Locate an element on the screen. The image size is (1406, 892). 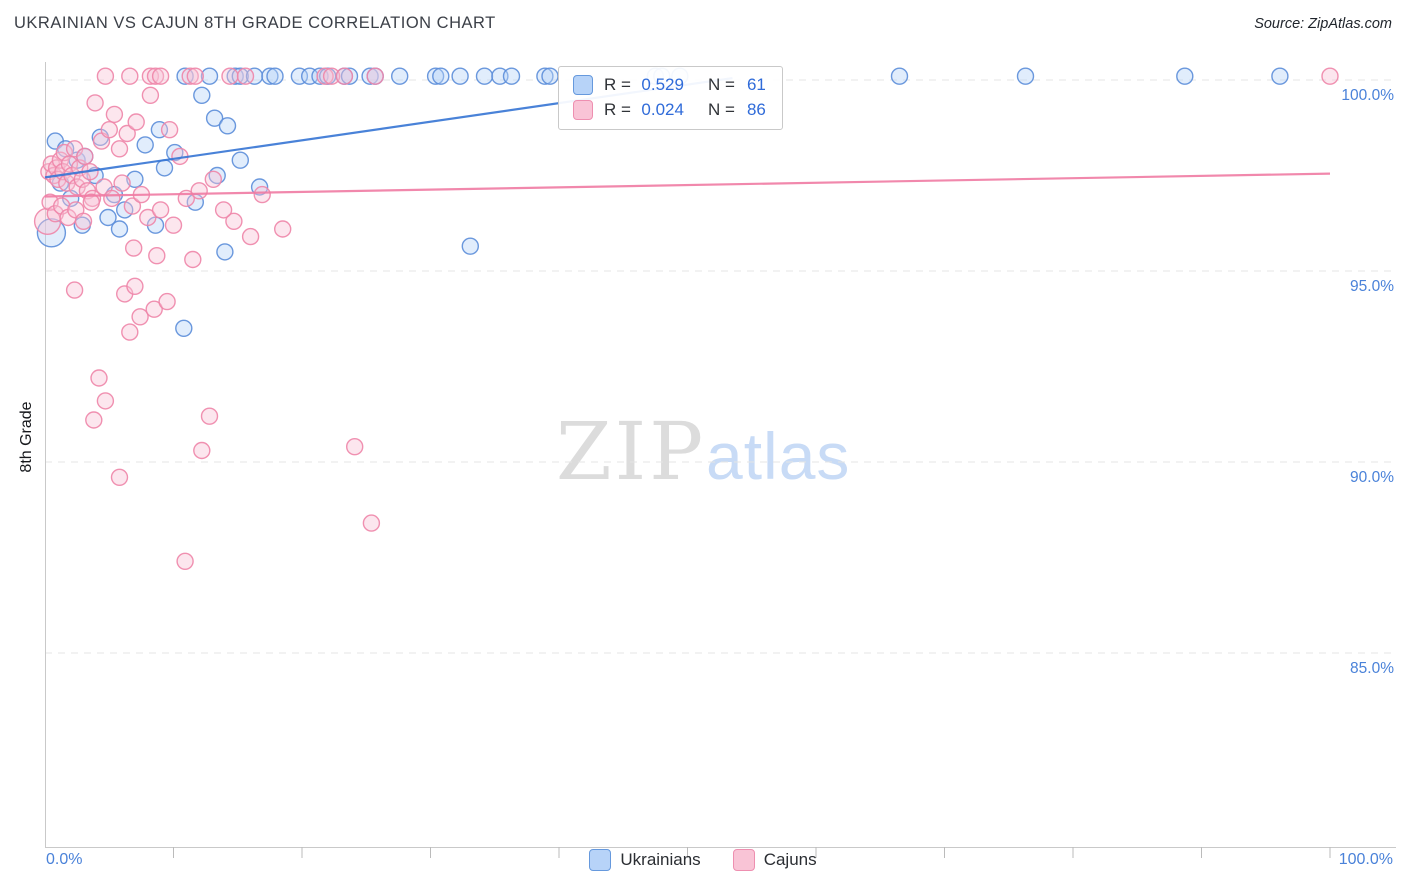
r-value-cajuns: 0.024 is located at coordinates (662, 109).